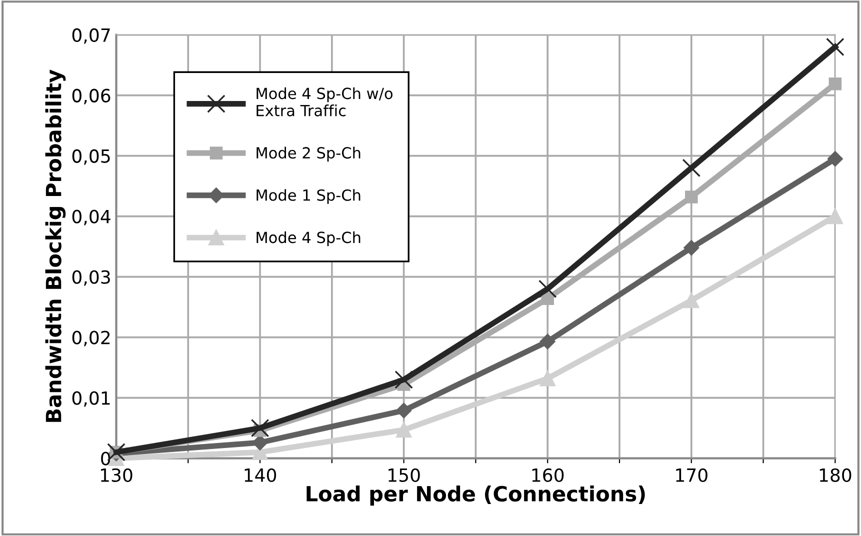 The width and height of the screenshot is (861, 536). What do you see at coordinates (91, 338) in the screenshot?
I see `y-tick-label: 0,02` at bounding box center [91, 338].